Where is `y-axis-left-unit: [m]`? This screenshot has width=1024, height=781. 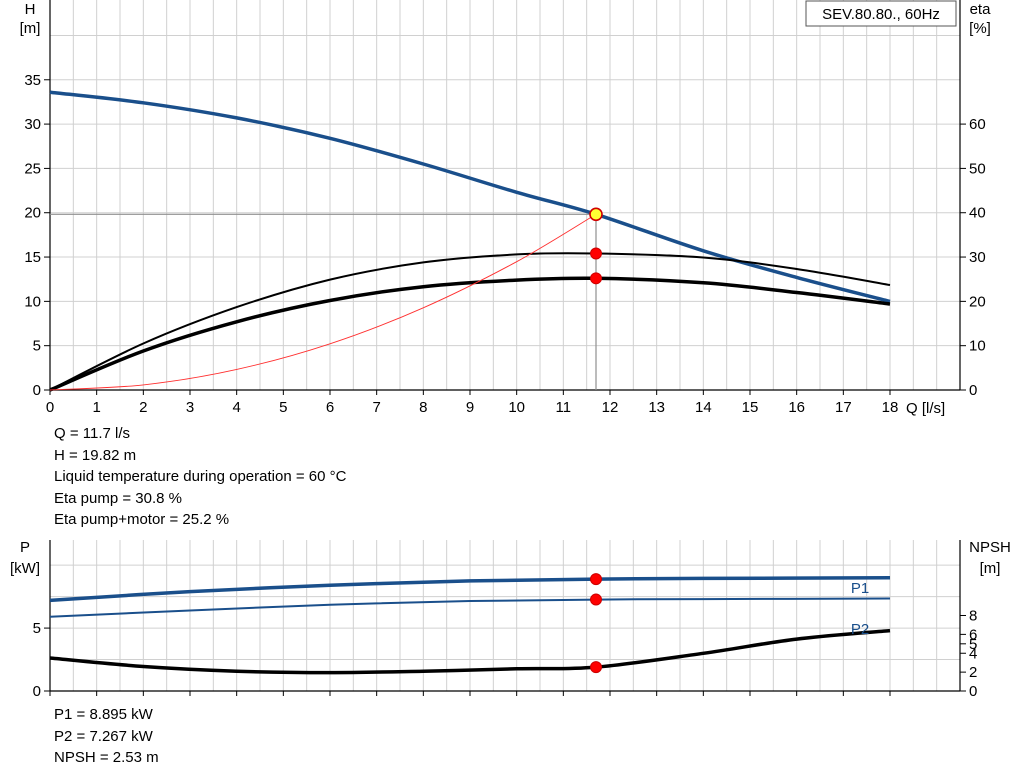 y-axis-left-unit: [m] is located at coordinates (30, 28).